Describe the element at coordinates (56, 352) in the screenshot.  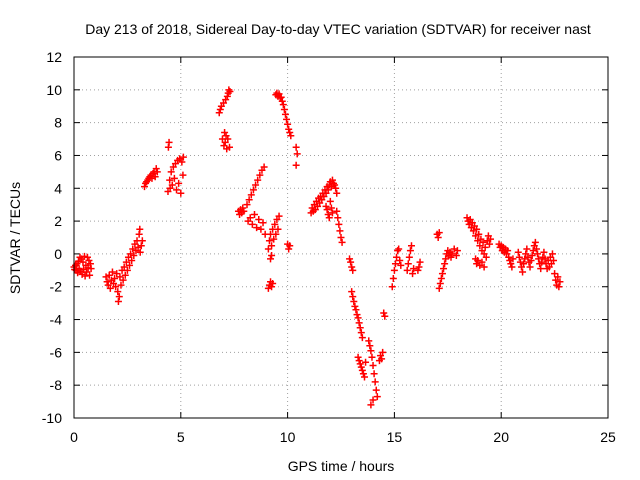
I see `y-tick-label: -6` at that location.